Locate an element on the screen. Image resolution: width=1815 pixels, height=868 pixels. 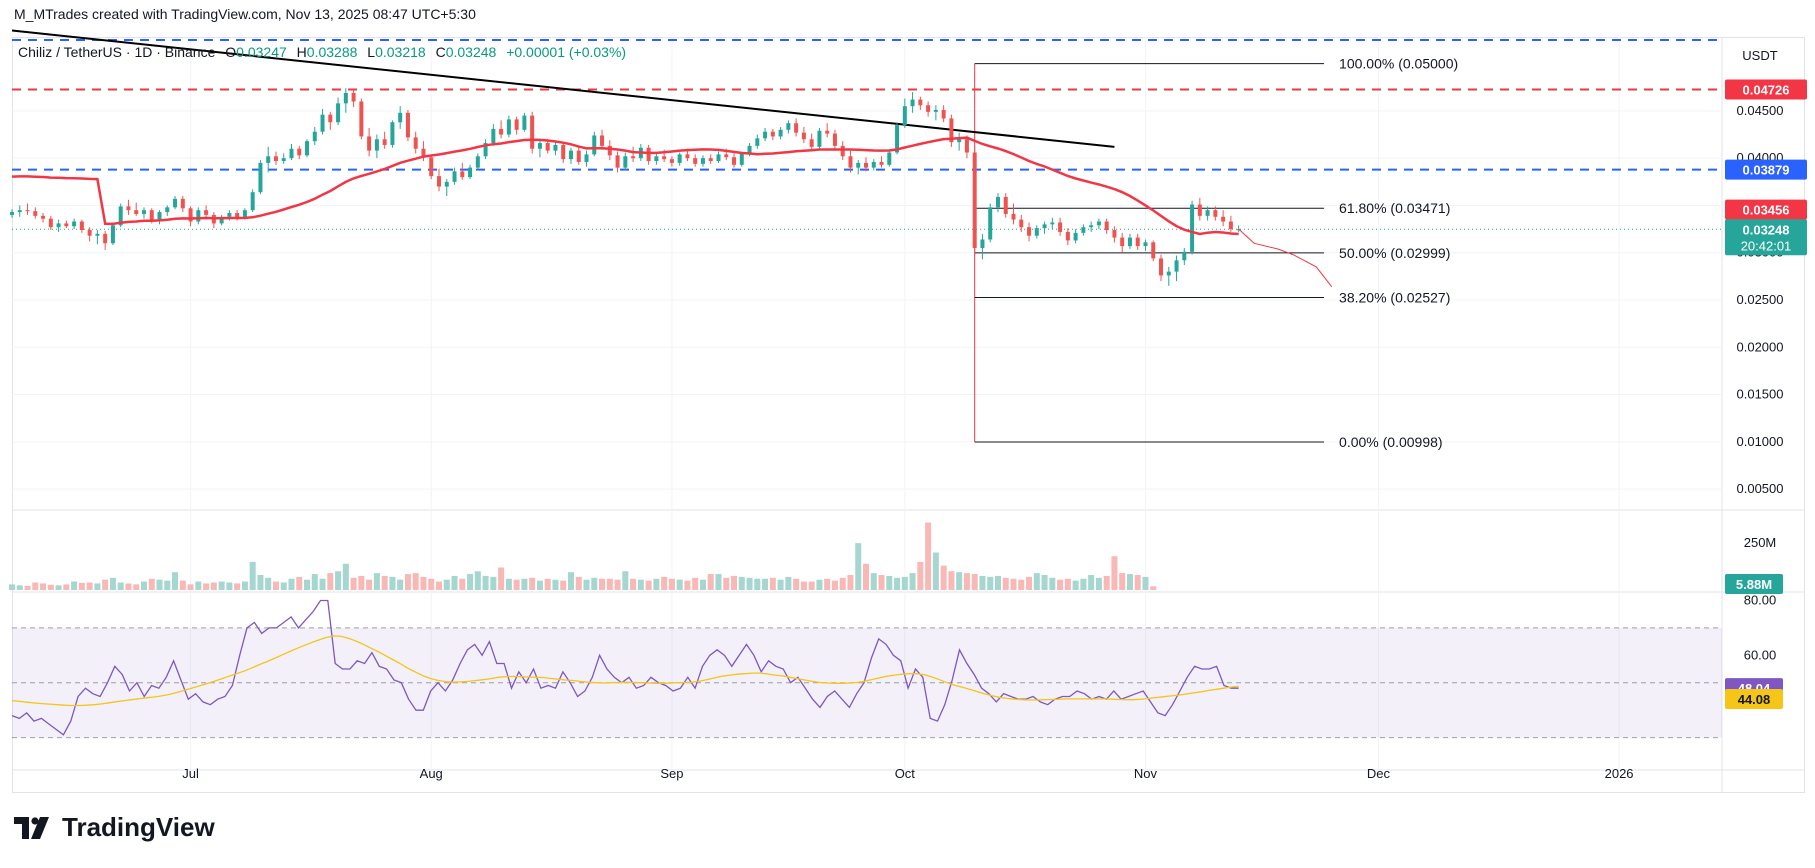
symbol-name: Chiliz / TetherUS · 1D · Binance is located at coordinates (117, 52).